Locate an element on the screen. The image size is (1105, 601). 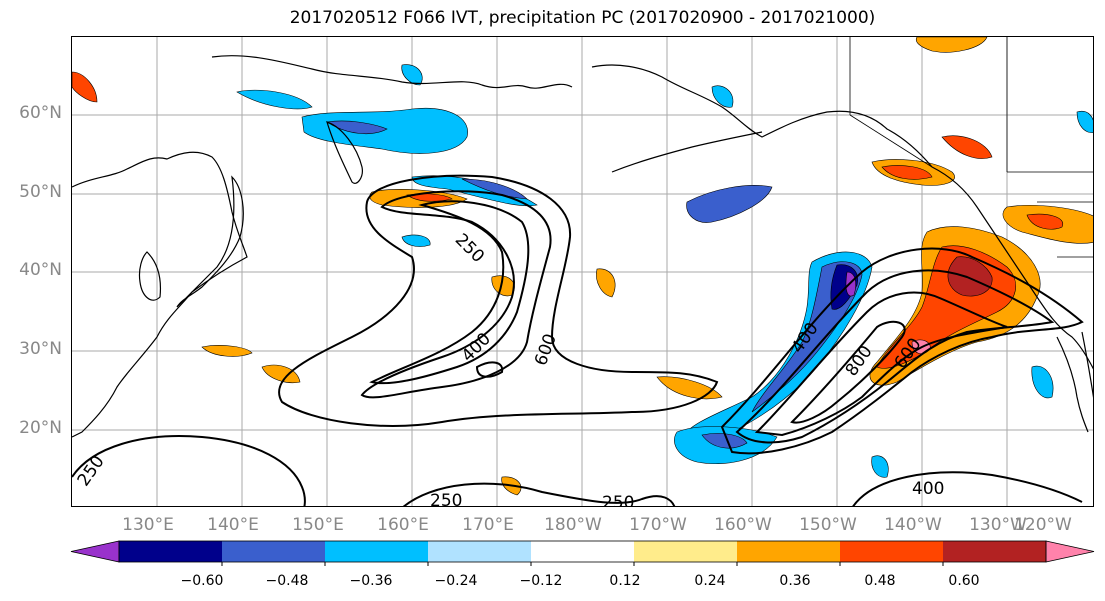
ivt-400-se is located at coordinates (967, 488).